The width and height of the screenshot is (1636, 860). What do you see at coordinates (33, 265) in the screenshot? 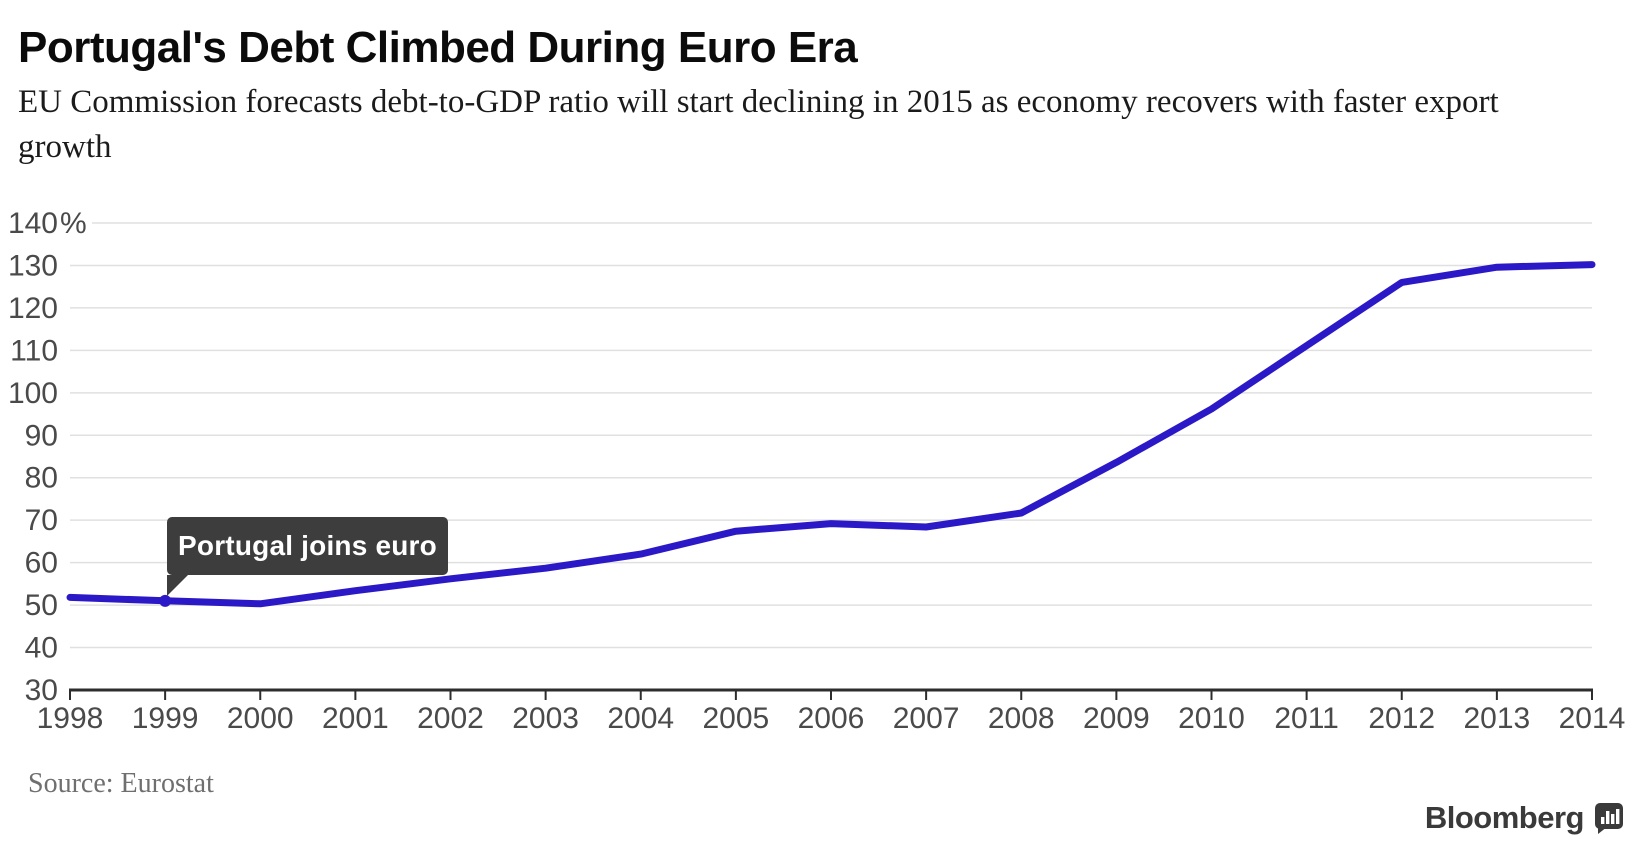
I see `y-tick-label: 130` at bounding box center [33, 265].